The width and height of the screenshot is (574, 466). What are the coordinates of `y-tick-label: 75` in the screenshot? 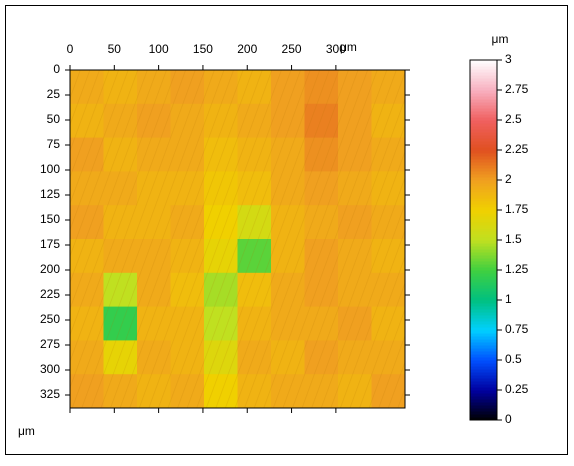 It's located at (54, 144).